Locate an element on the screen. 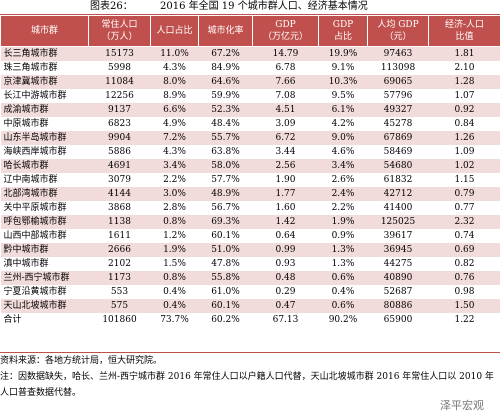 The height and width of the screenshot is (416, 500). header-text: 人口占比 is located at coordinates (174, 31).